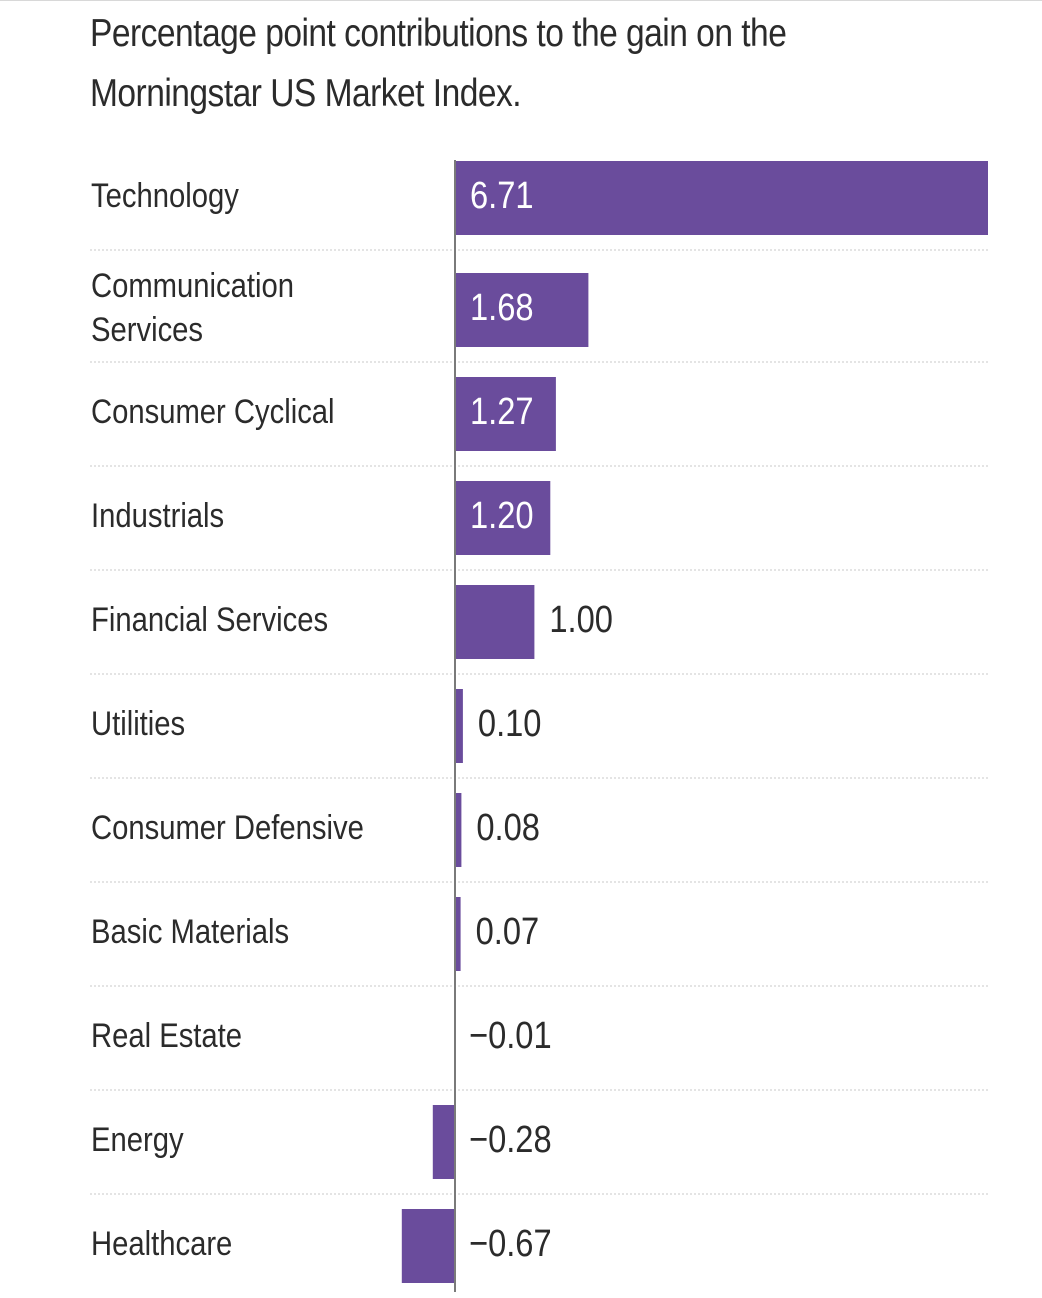 The width and height of the screenshot is (1042, 1298). I want to click on value-label: −0.01, so click(510, 1035).